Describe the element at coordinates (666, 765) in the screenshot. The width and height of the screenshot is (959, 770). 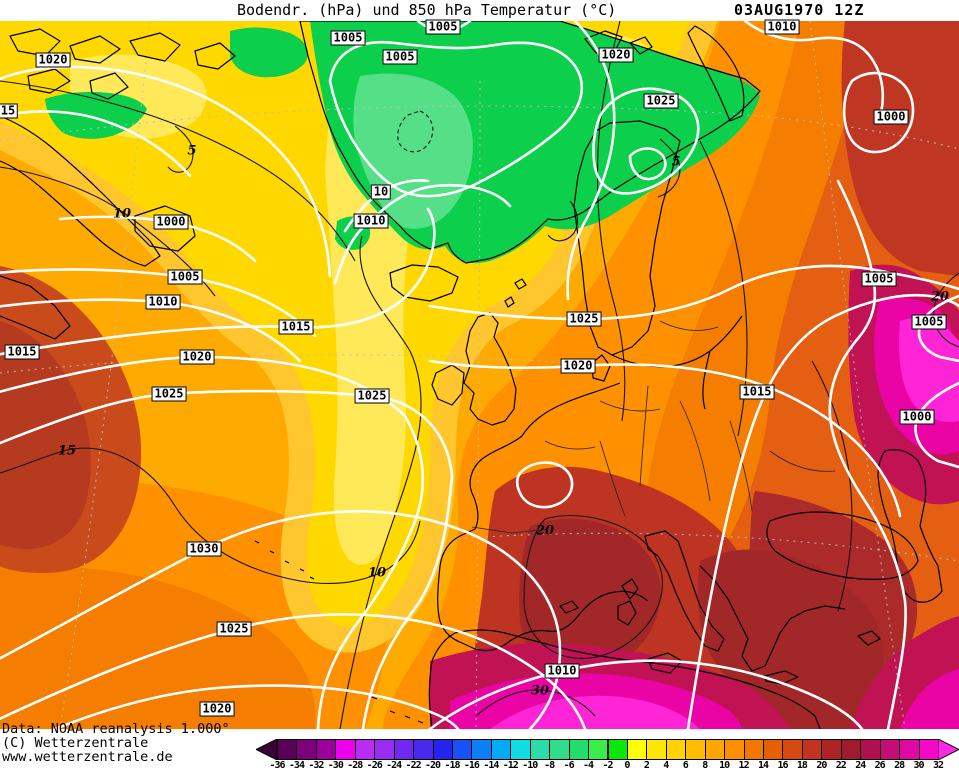
I see `colorbar-tick-label: 4` at that location.